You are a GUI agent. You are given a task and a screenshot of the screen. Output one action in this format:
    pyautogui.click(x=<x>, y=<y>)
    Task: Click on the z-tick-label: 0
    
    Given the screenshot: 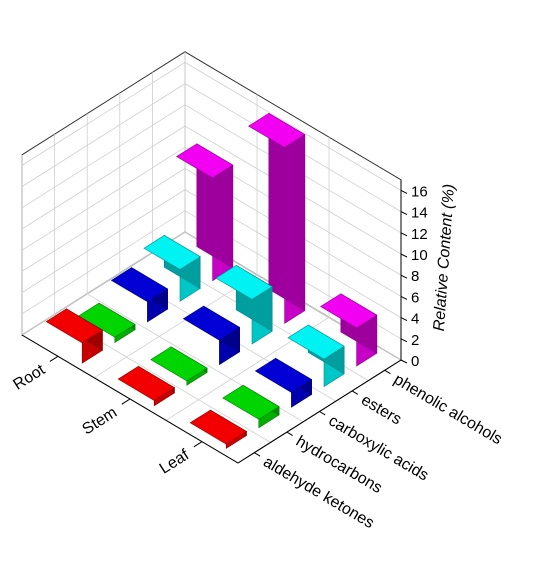 What is the action you would take?
    pyautogui.click(x=415, y=361)
    